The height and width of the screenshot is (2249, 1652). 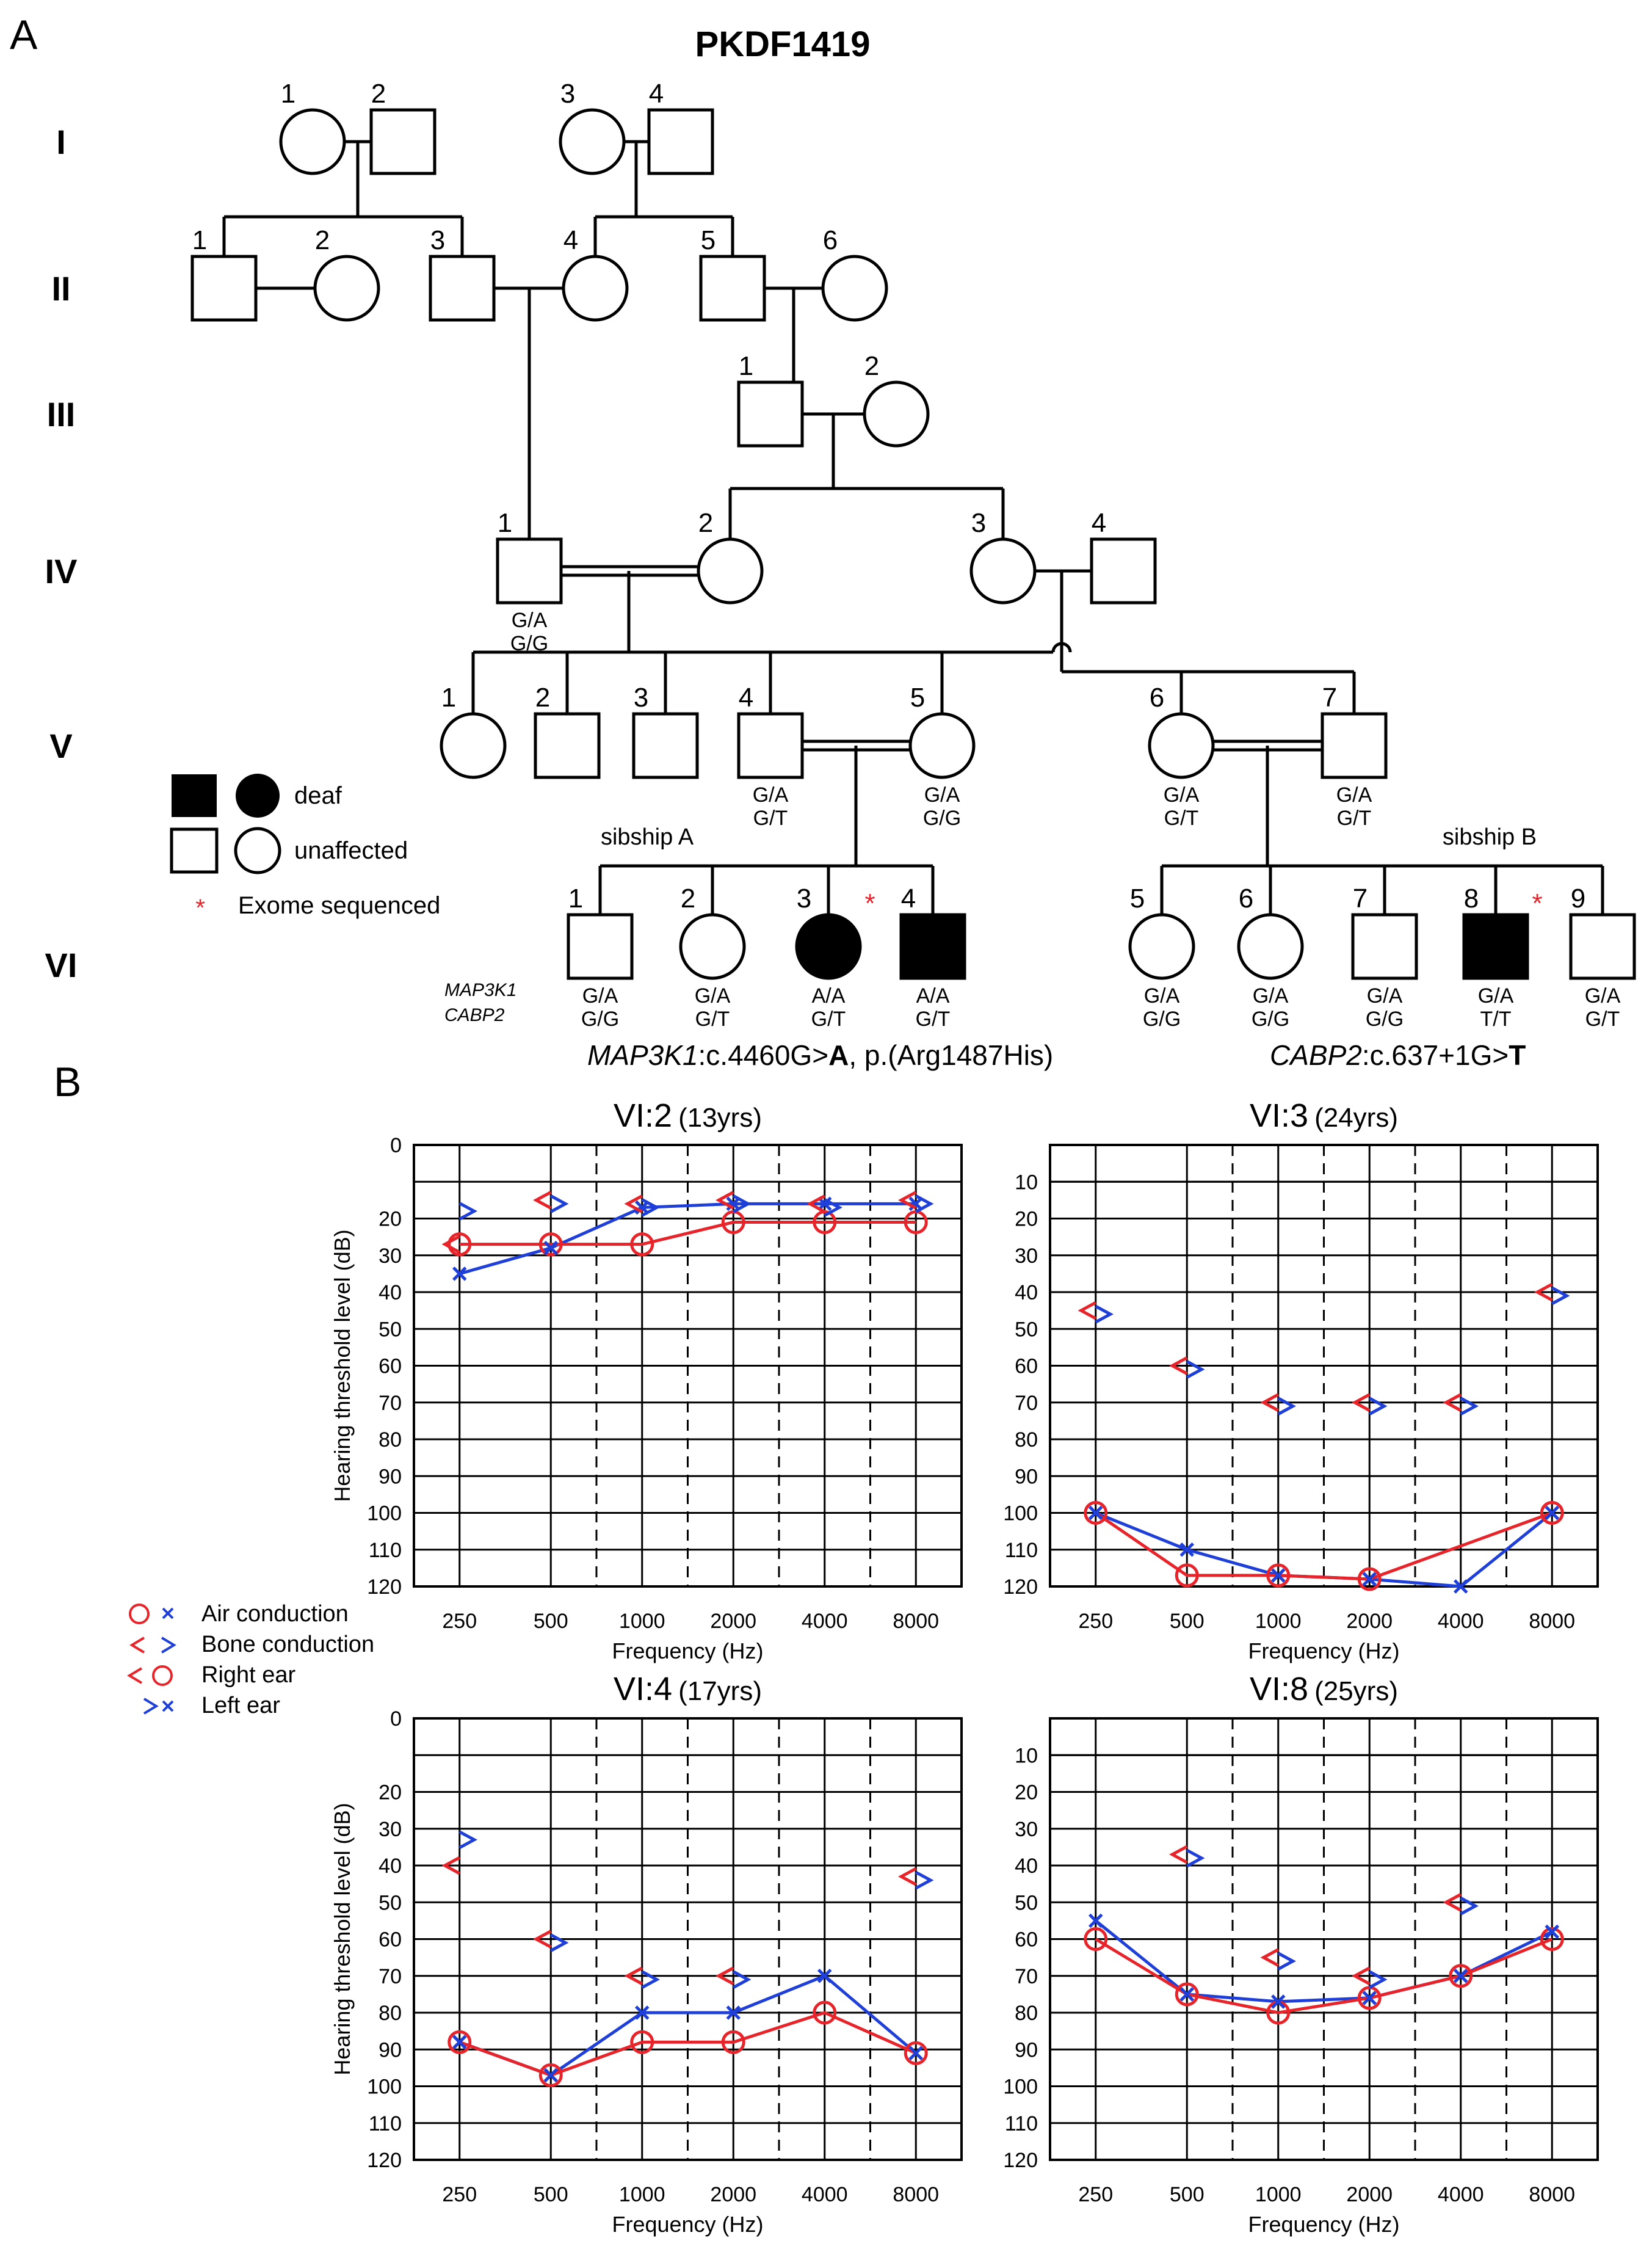 What do you see at coordinates (240, 1705) in the screenshot?
I see `legend-left-text: Left ear` at bounding box center [240, 1705].